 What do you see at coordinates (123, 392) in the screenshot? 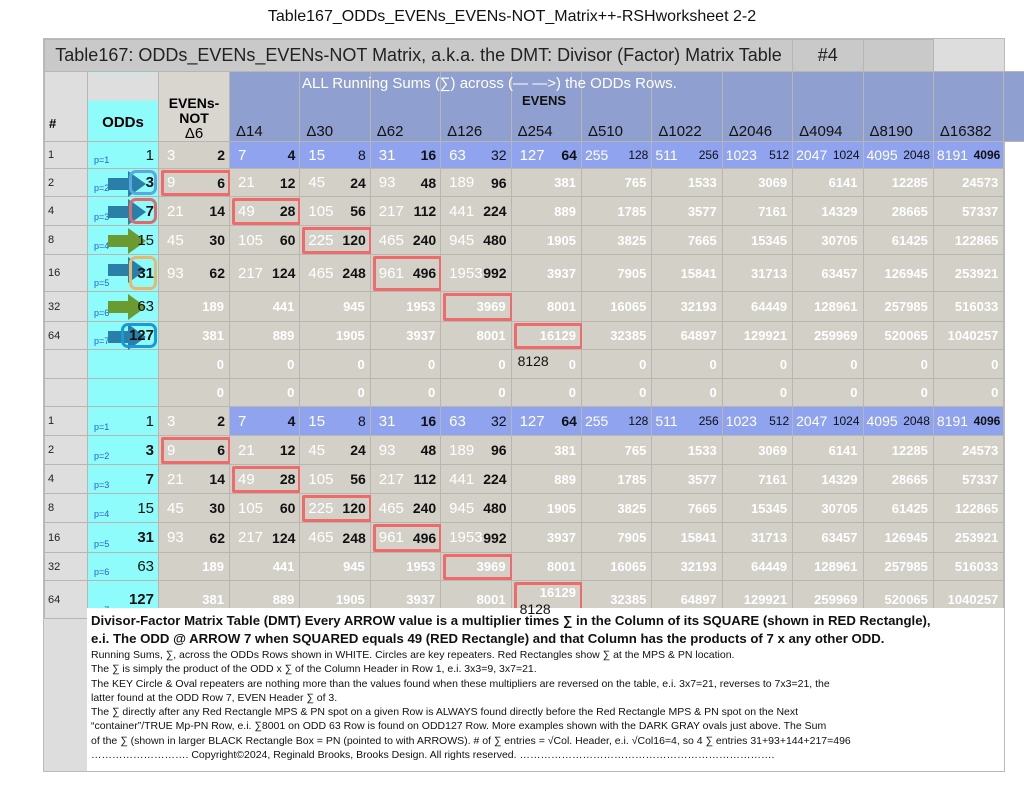
I see `odd-cell` at bounding box center [123, 392].